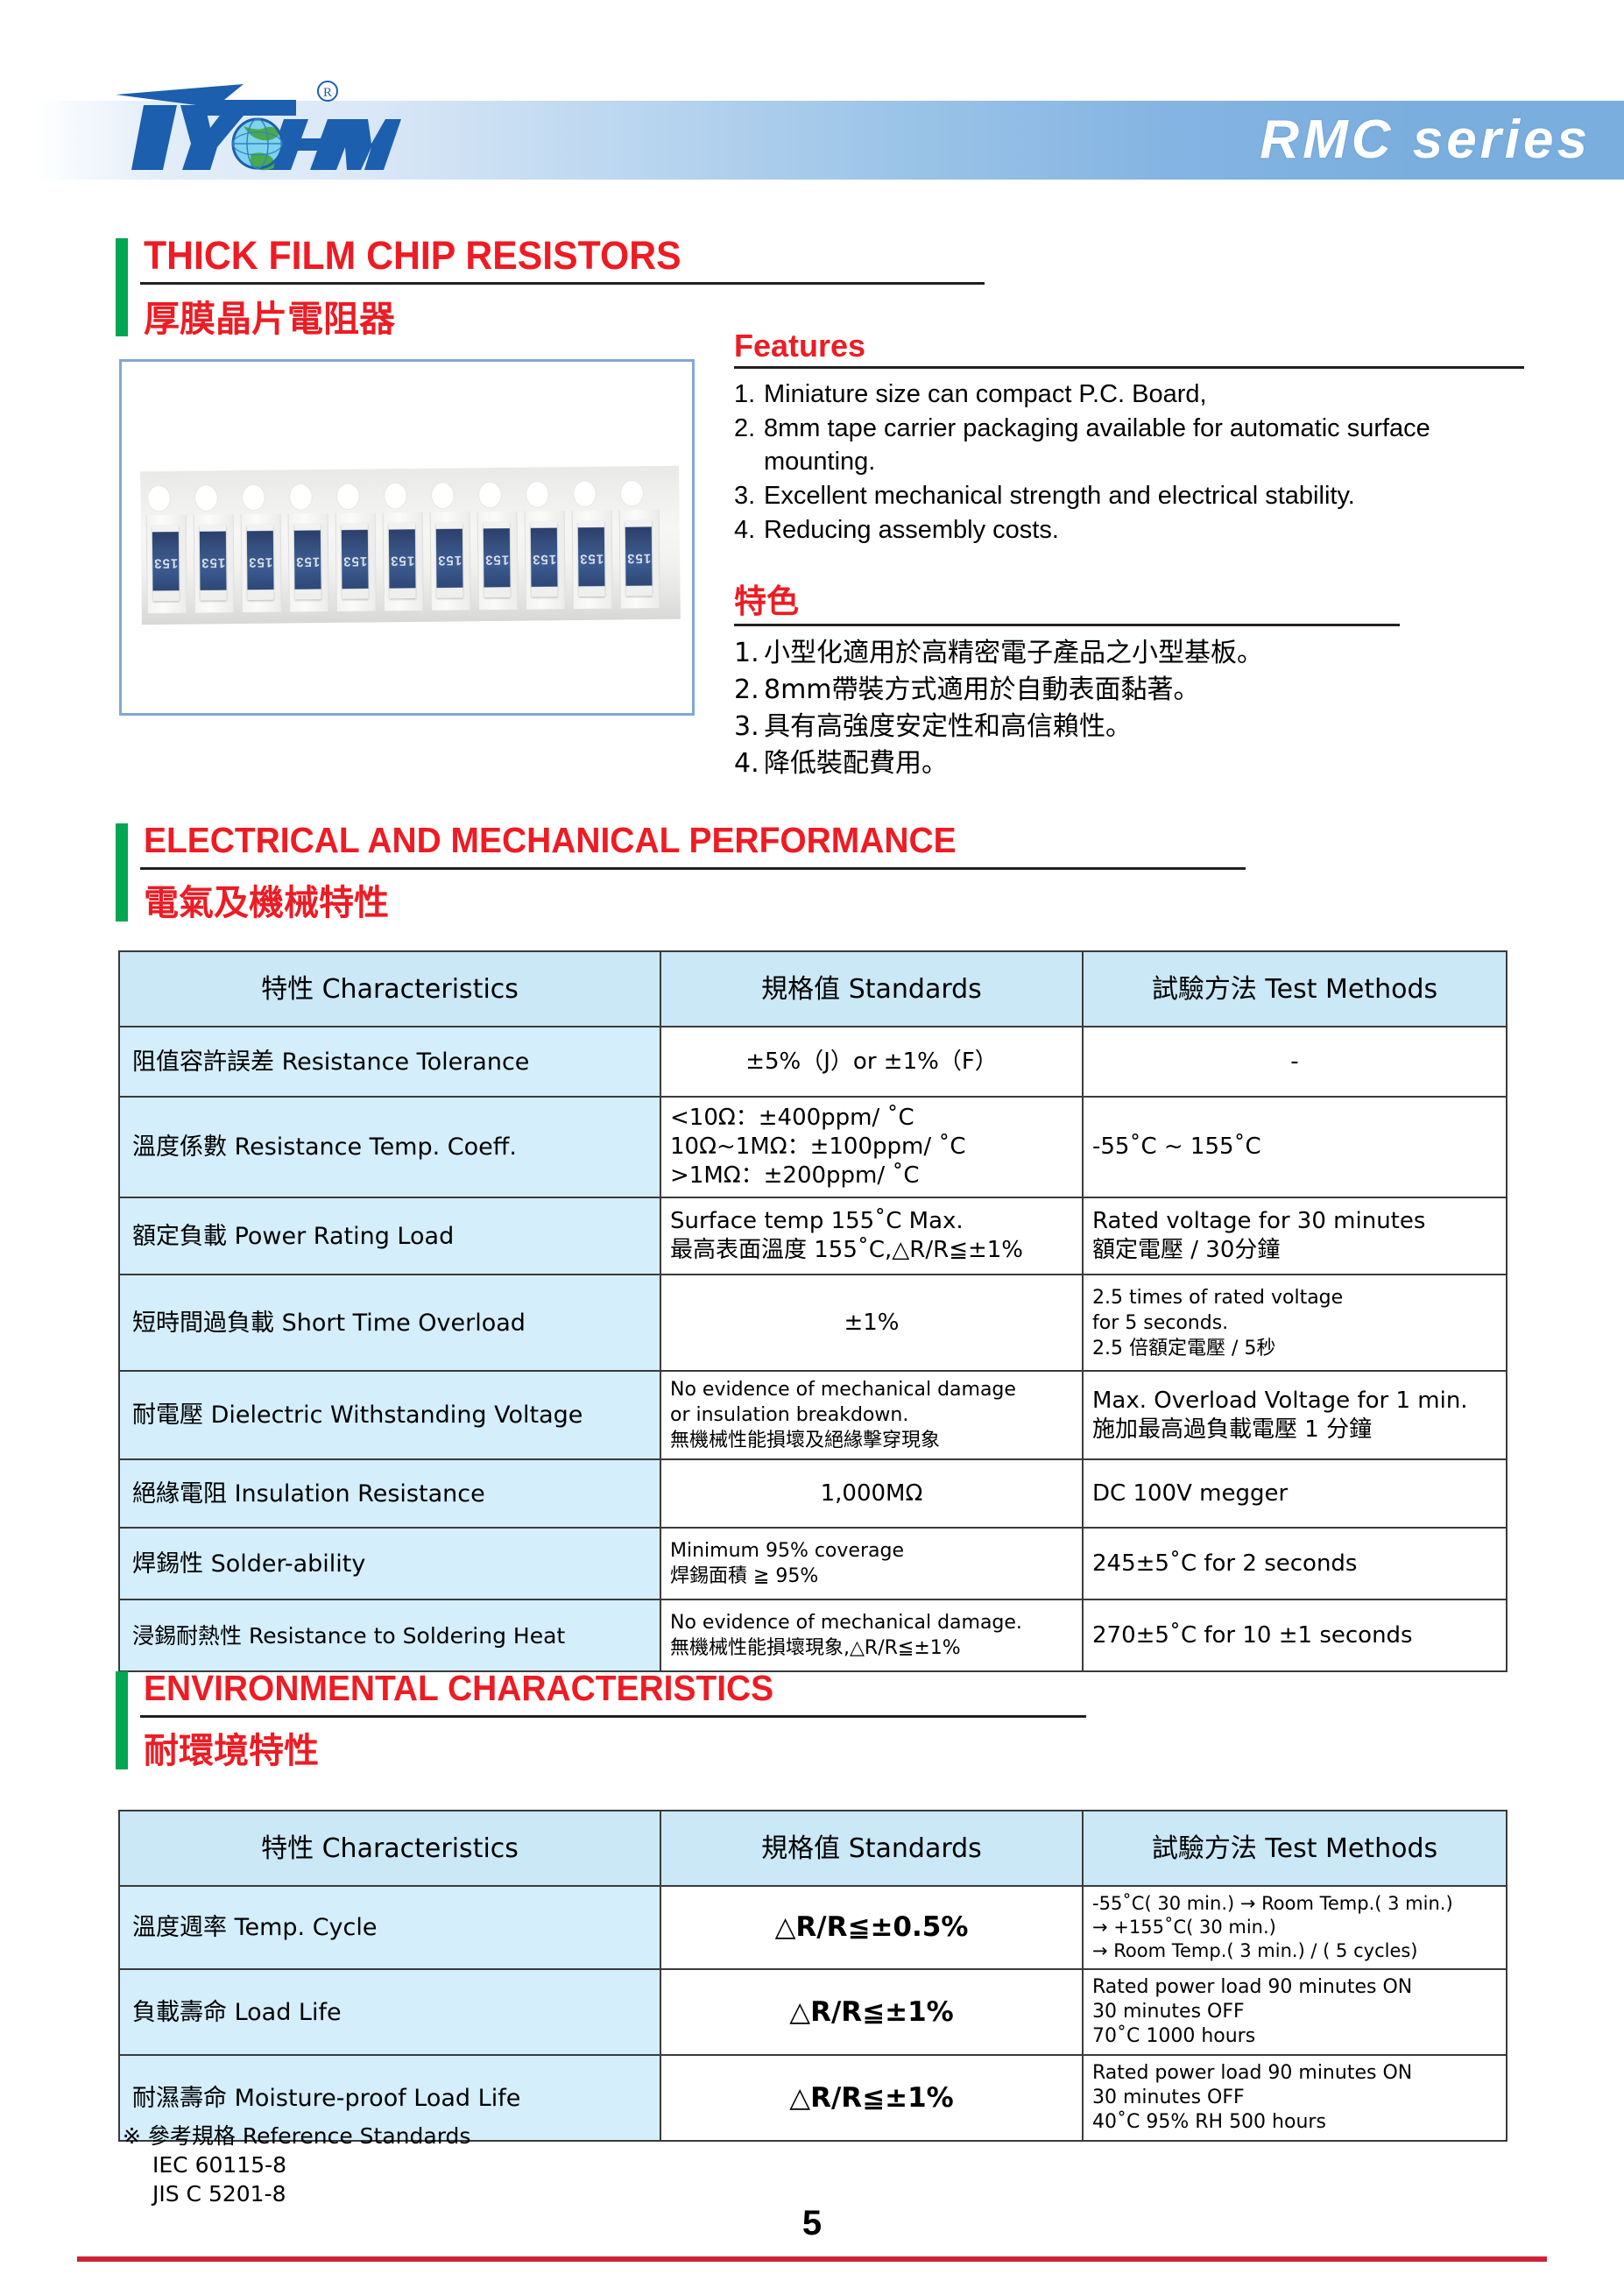  What do you see at coordinates (787, 1551) in the screenshot?
I see `text-line: Minimum 95% coverage` at bounding box center [787, 1551].